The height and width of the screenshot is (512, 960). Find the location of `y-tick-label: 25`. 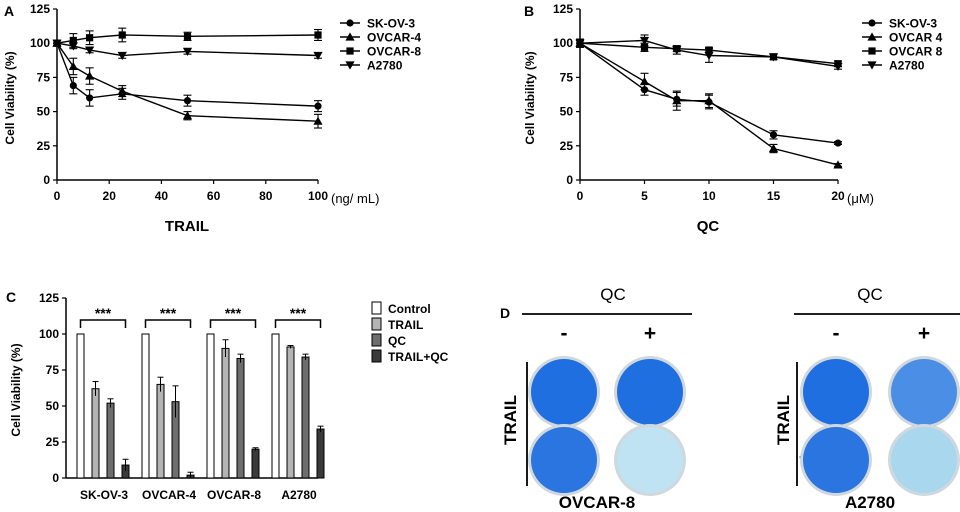

y-tick-label: 25 is located at coordinates (44, 146).